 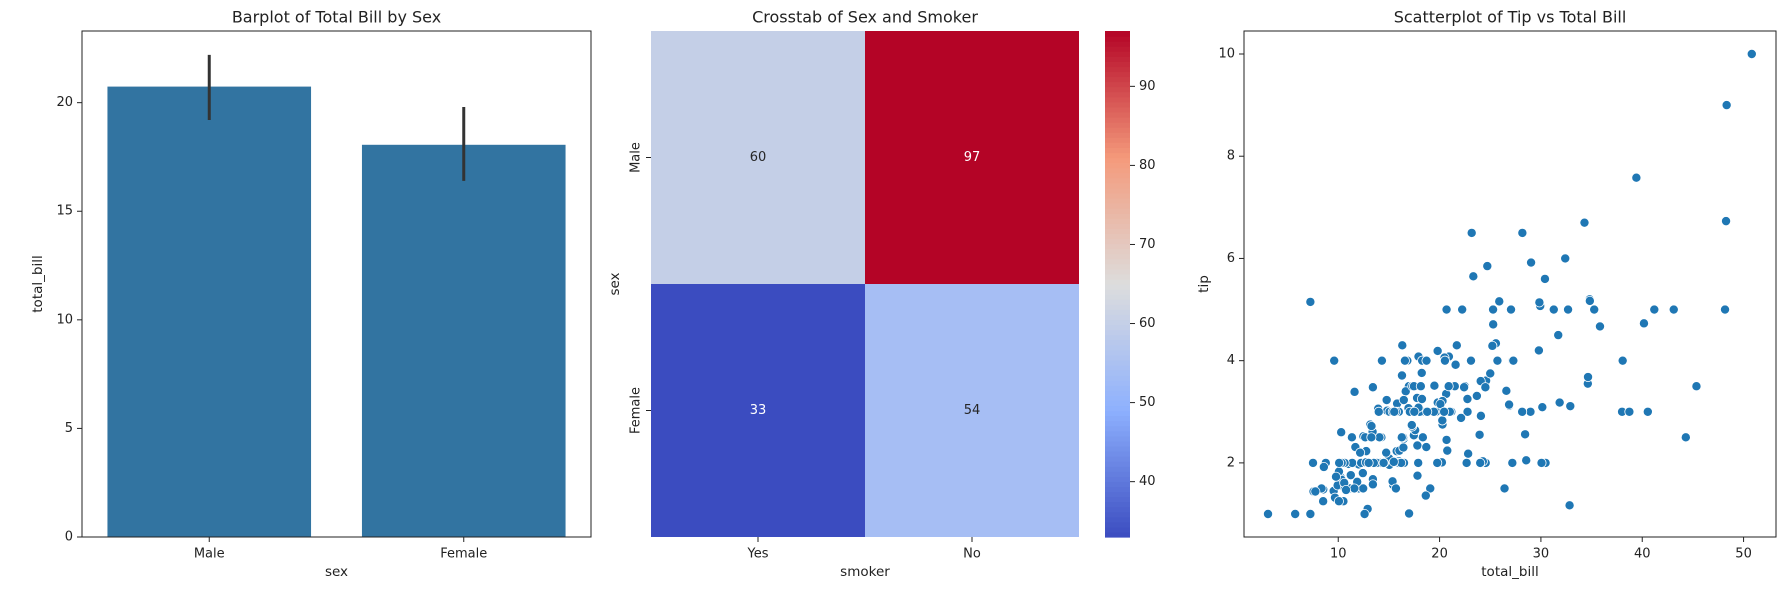 What do you see at coordinates (69, 537) in the screenshot?
I see `y-tick-label: 0` at bounding box center [69, 537].